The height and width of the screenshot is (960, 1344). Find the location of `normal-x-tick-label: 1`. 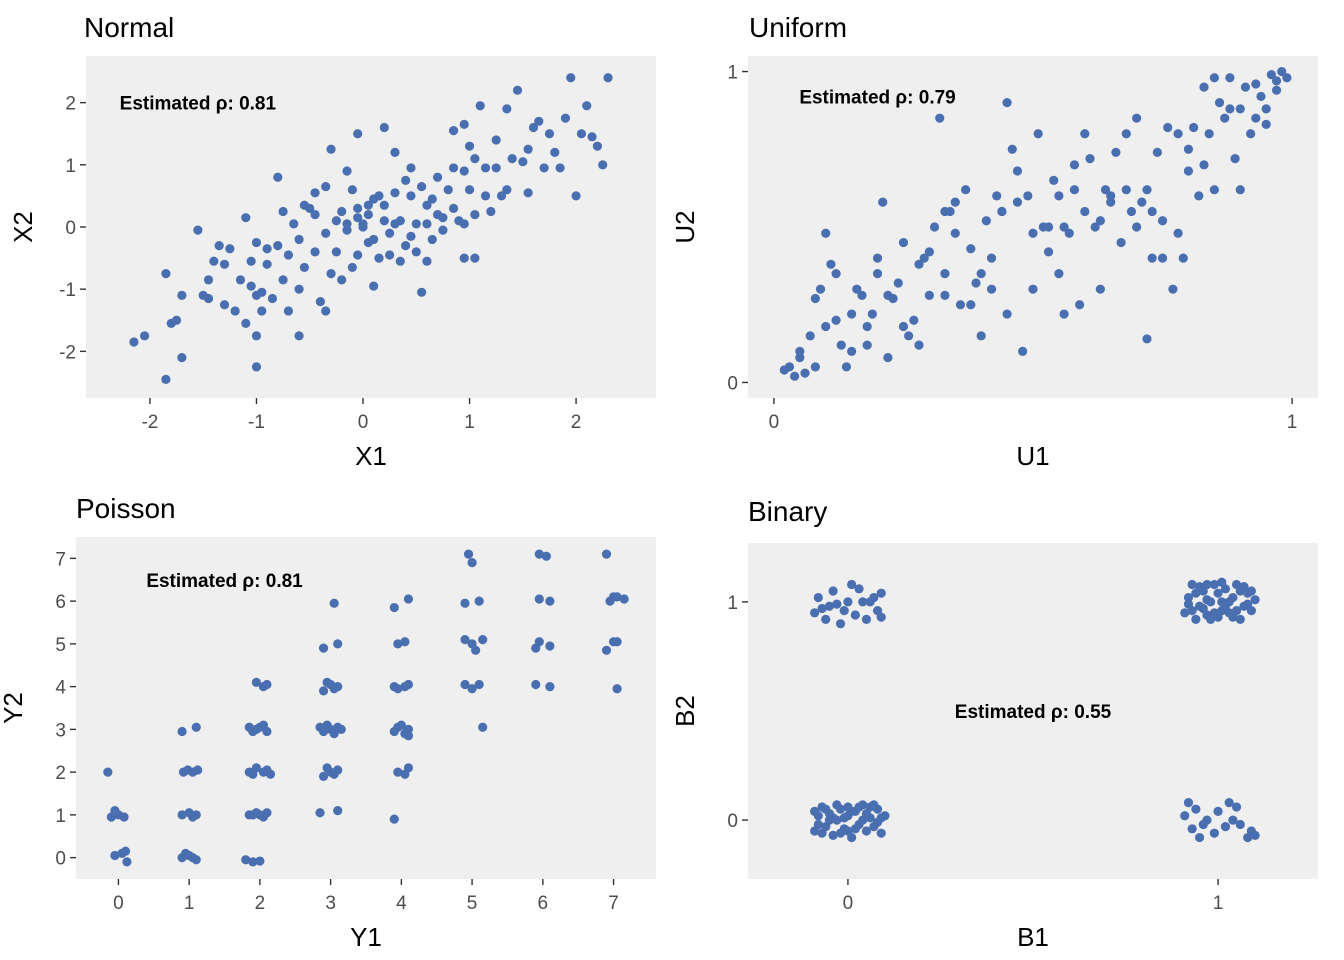

normal-x-tick-label: 1 is located at coordinates (469, 422).